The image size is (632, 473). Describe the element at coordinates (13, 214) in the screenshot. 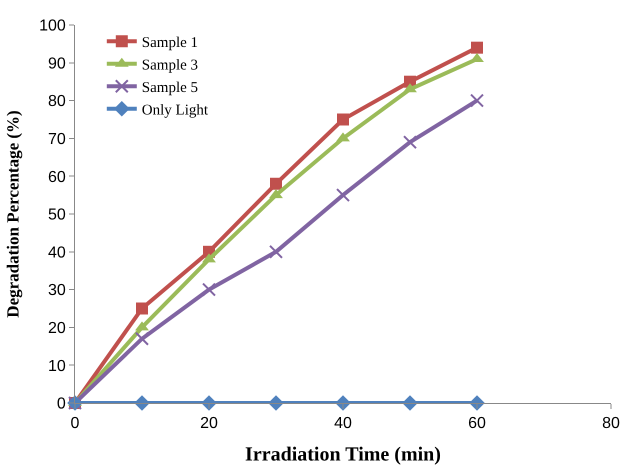

I see `y-axis-title: Degradation Percentage (%)` at that location.